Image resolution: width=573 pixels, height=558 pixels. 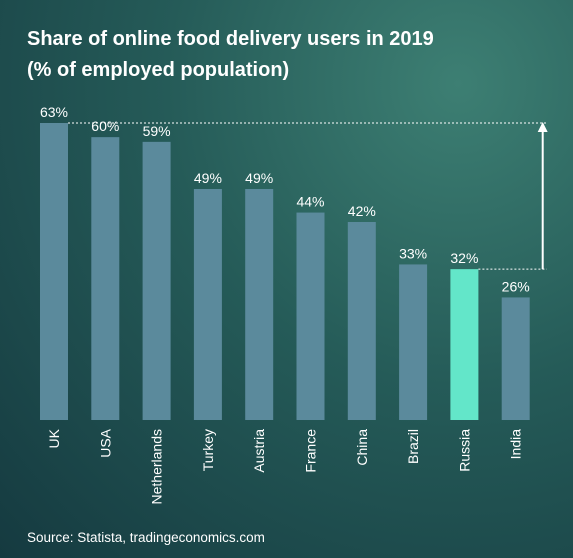 I want to click on bar-turkey, so click(x=207, y=304).